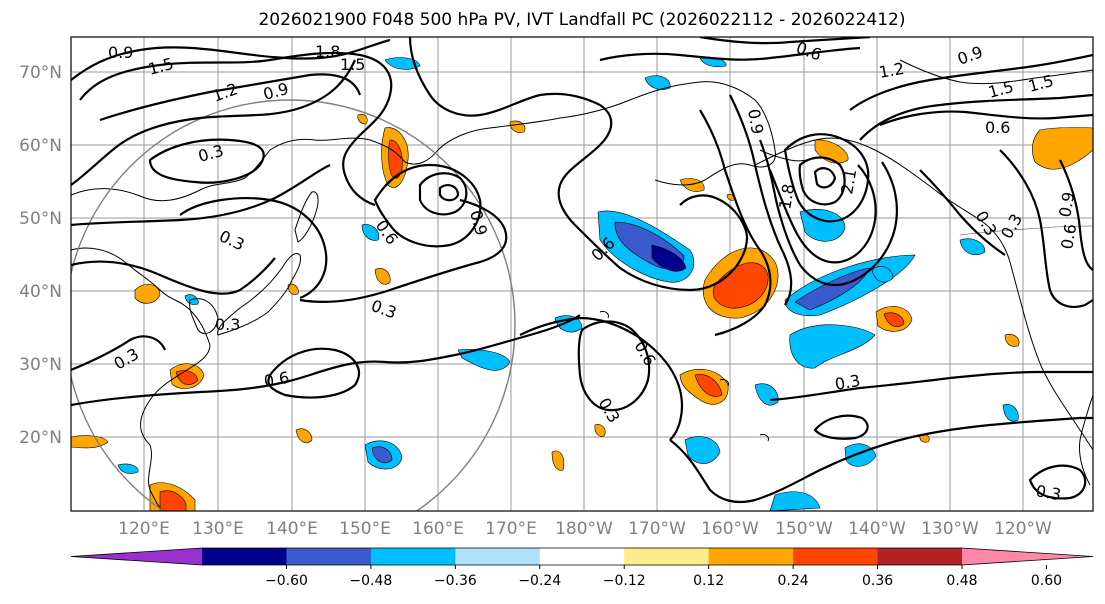  What do you see at coordinates (657, 529) in the screenshot?
I see `lon-label: 170°W` at bounding box center [657, 529].